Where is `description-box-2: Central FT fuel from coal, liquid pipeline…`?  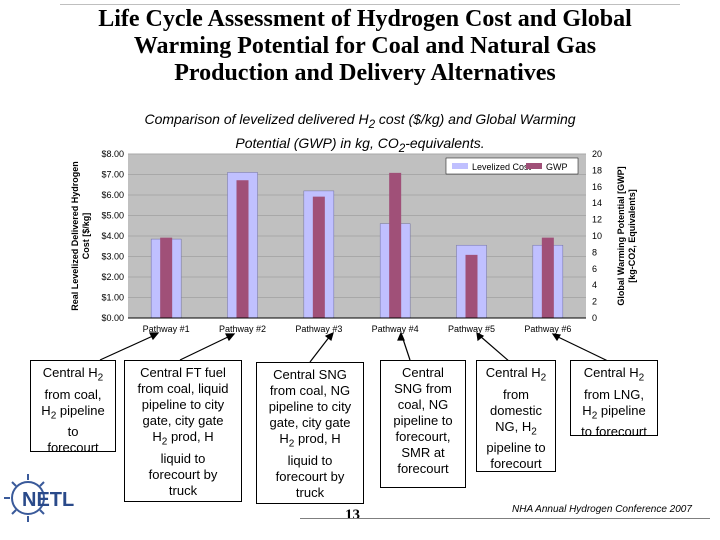 description-box-2: Central FT fuel from coal, liquid pipeline… is located at coordinates (183, 431).